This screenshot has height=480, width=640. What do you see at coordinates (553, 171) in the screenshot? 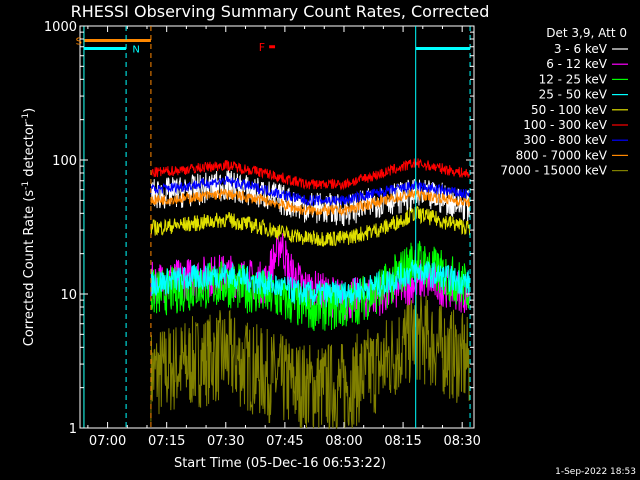
I see `legend-label-8: 7000 - 15000 keV` at bounding box center [553, 171].